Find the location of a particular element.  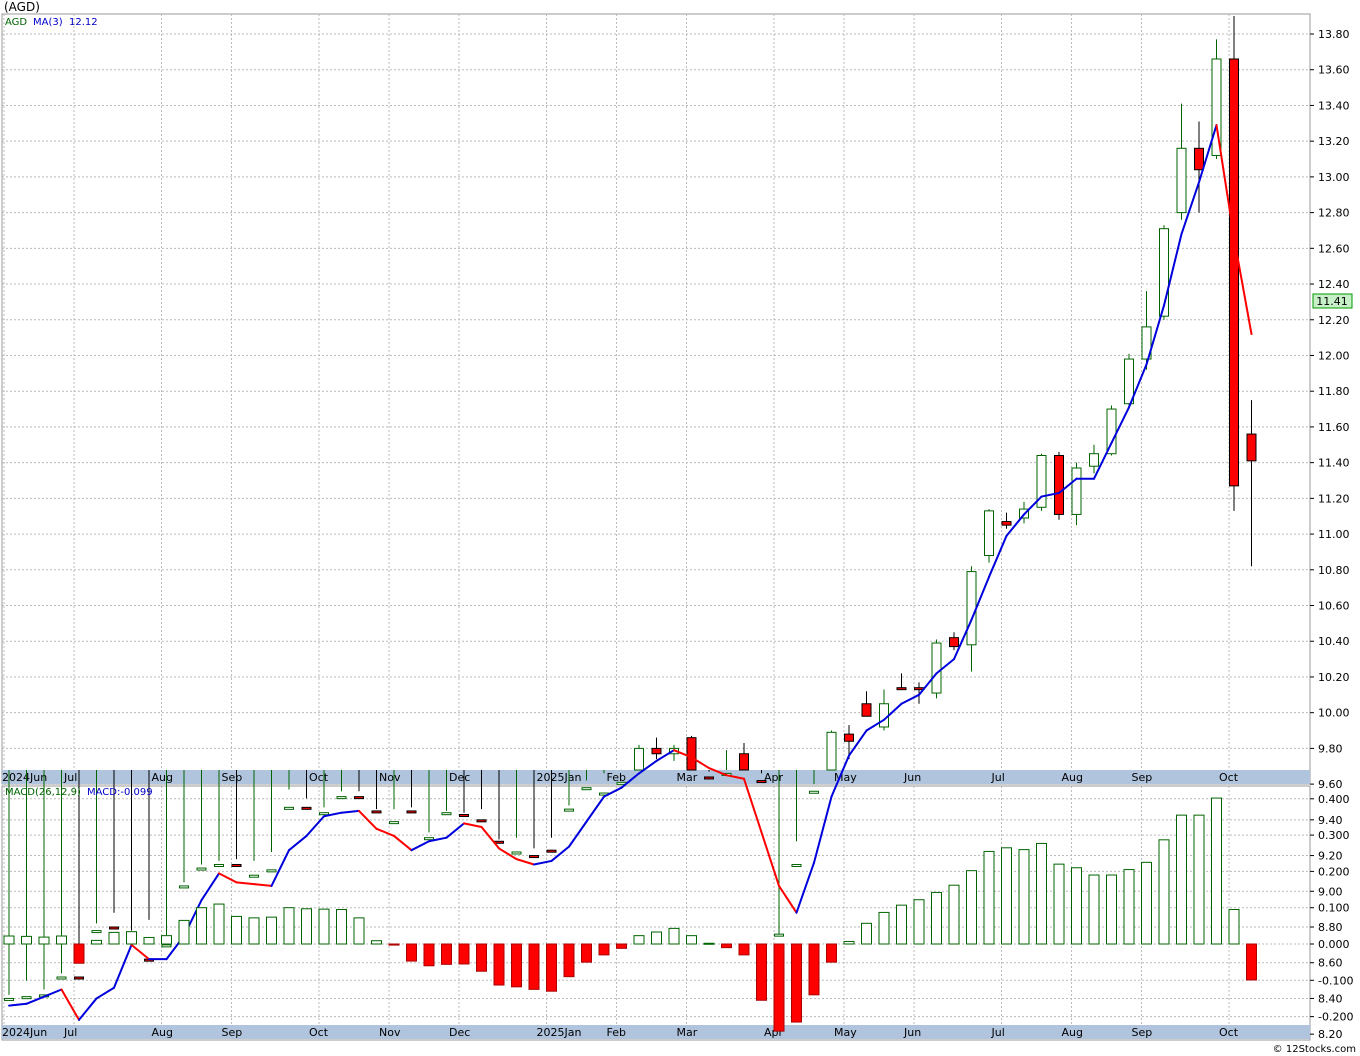

price-x-tick-label: May is located at coordinates (845, 777).